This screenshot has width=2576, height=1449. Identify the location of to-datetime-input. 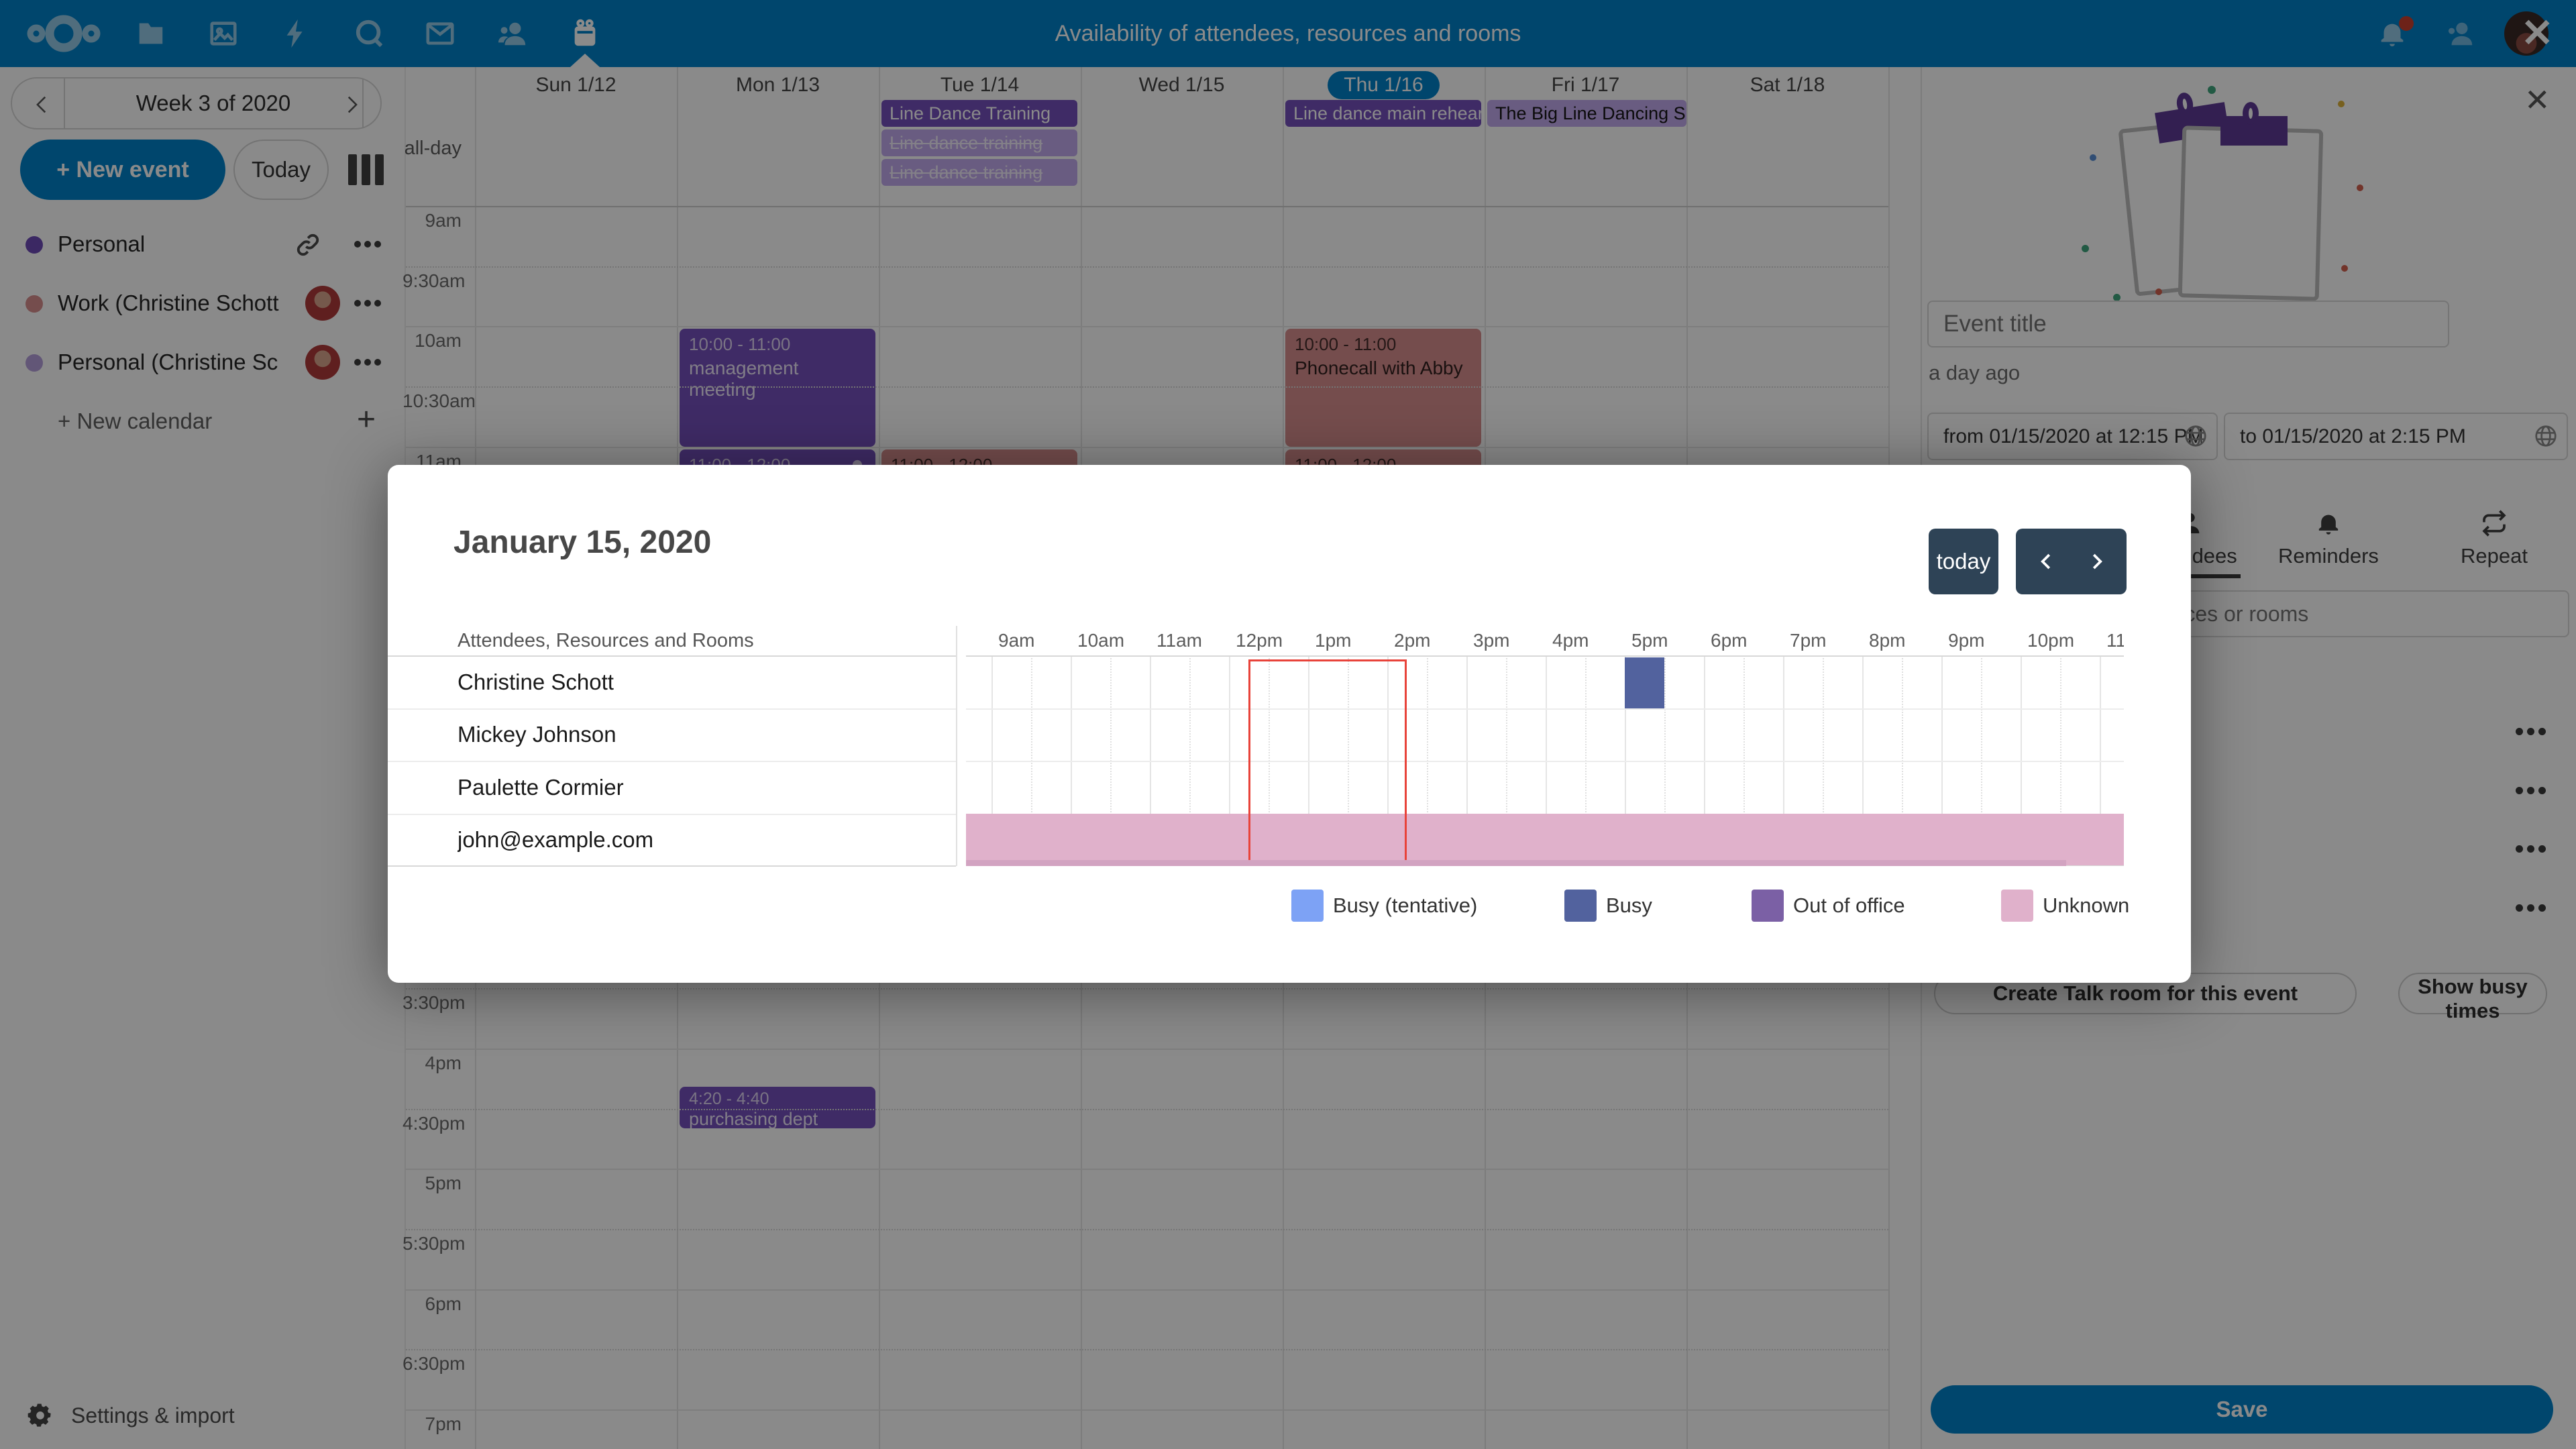
(2396, 436).